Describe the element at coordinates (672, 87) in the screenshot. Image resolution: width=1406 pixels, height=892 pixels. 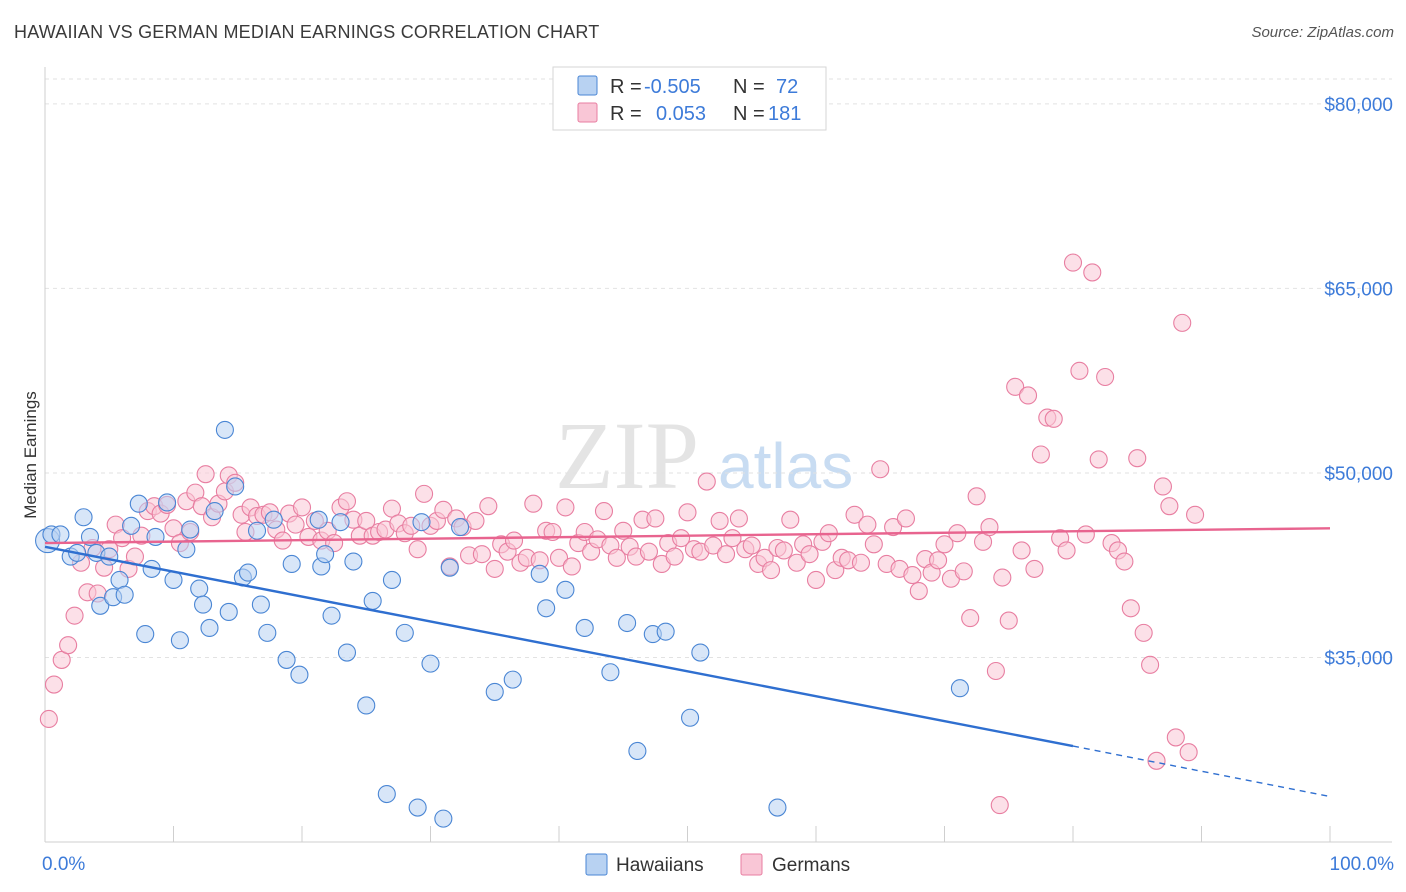
I see `legend-r-value-hawaiians: -0.505` at that location.